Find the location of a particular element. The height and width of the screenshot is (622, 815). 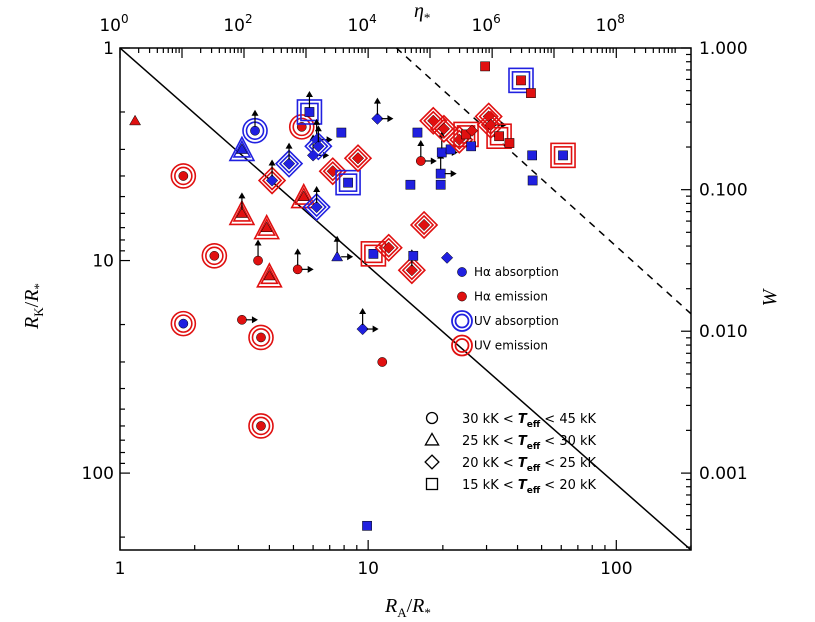

legend-shape-label: 25 kK < Teff < 30 kK is located at coordinates (529, 443).